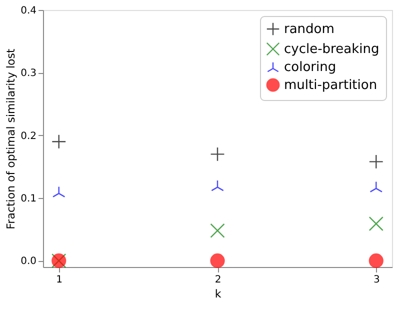 This screenshot has width=416, height=323. I want to click on y-tick-label: 0.2, so click(28, 136).